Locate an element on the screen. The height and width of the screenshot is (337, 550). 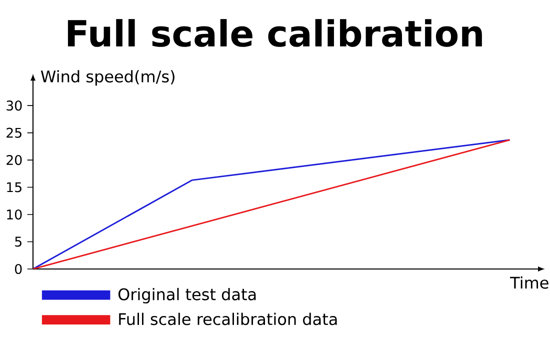
y-tick-label: 15 is located at coordinates (14, 187).